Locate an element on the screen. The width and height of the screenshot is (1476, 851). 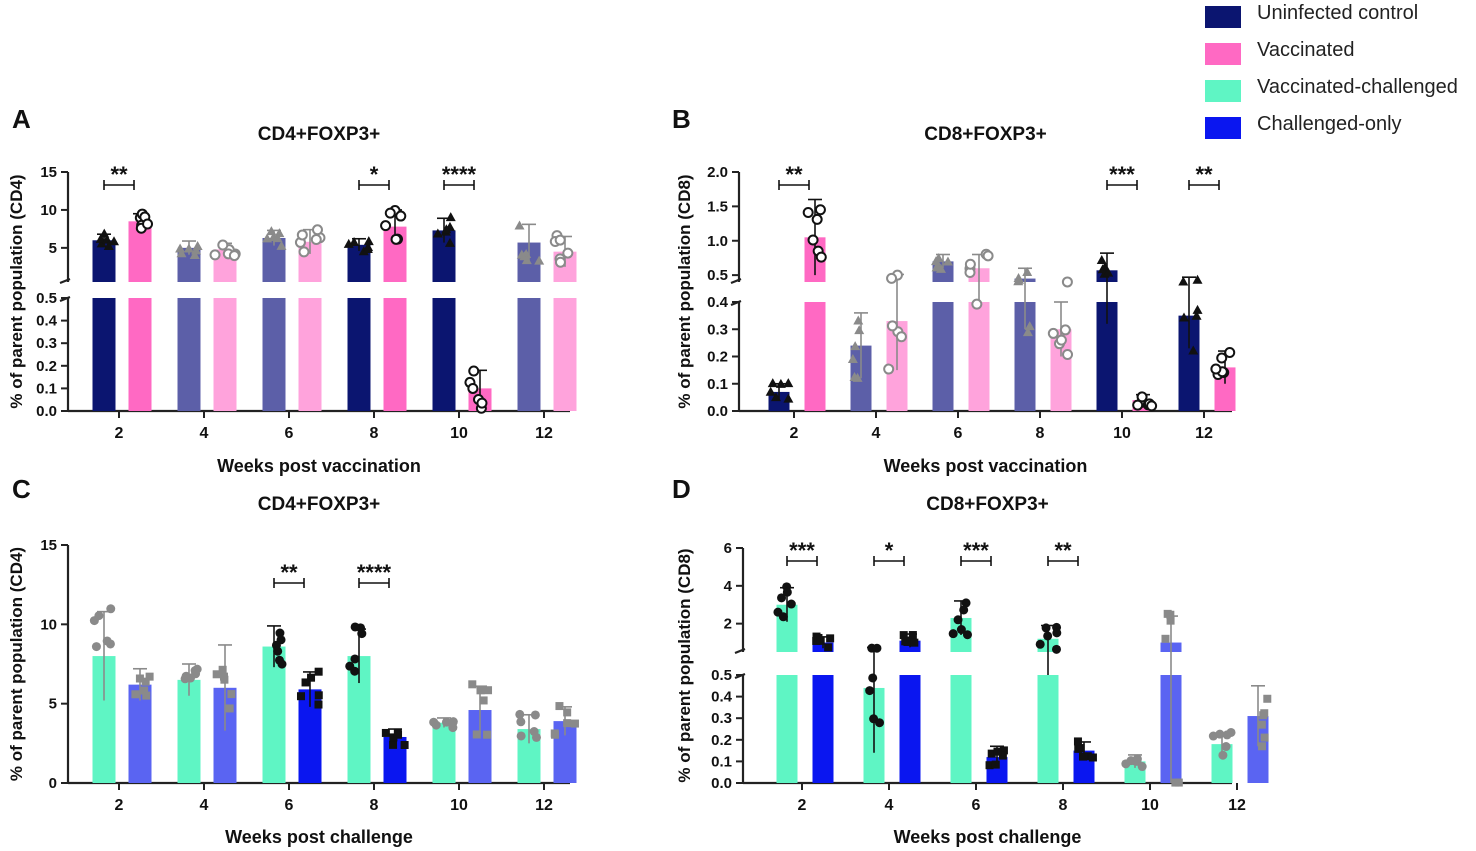
y-axis-label: % of parent population (CD8) is located at coordinates (684, 291).